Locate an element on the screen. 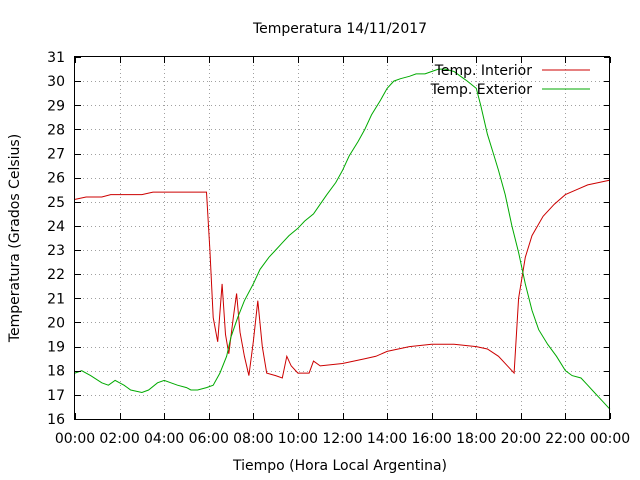 Image resolution: width=640 pixels, height=480 pixels. x-axis-label: Tiempo (Hora Local Argentina) is located at coordinates (339, 466).